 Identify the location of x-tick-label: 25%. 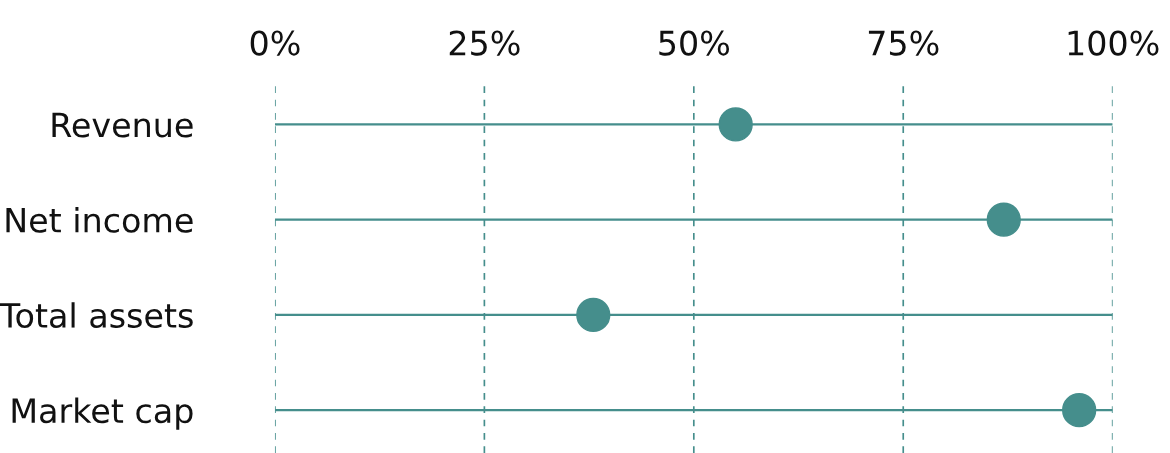
(484, 43).